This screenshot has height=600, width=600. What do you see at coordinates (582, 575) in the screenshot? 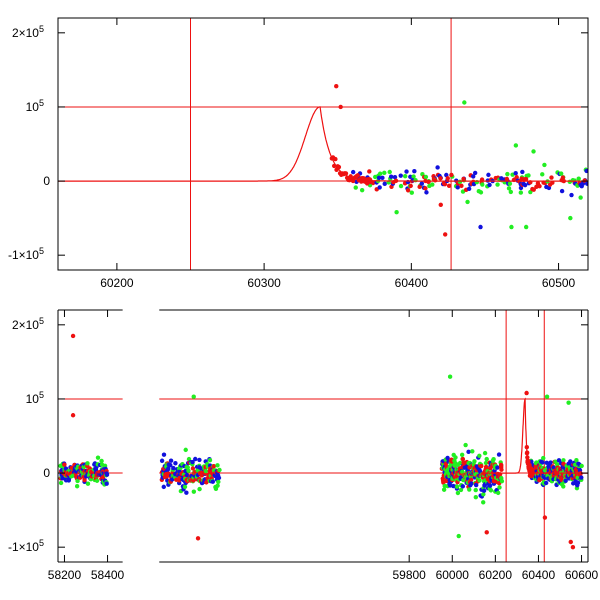
I see `x-tick-label: 60600` at bounding box center [582, 575].